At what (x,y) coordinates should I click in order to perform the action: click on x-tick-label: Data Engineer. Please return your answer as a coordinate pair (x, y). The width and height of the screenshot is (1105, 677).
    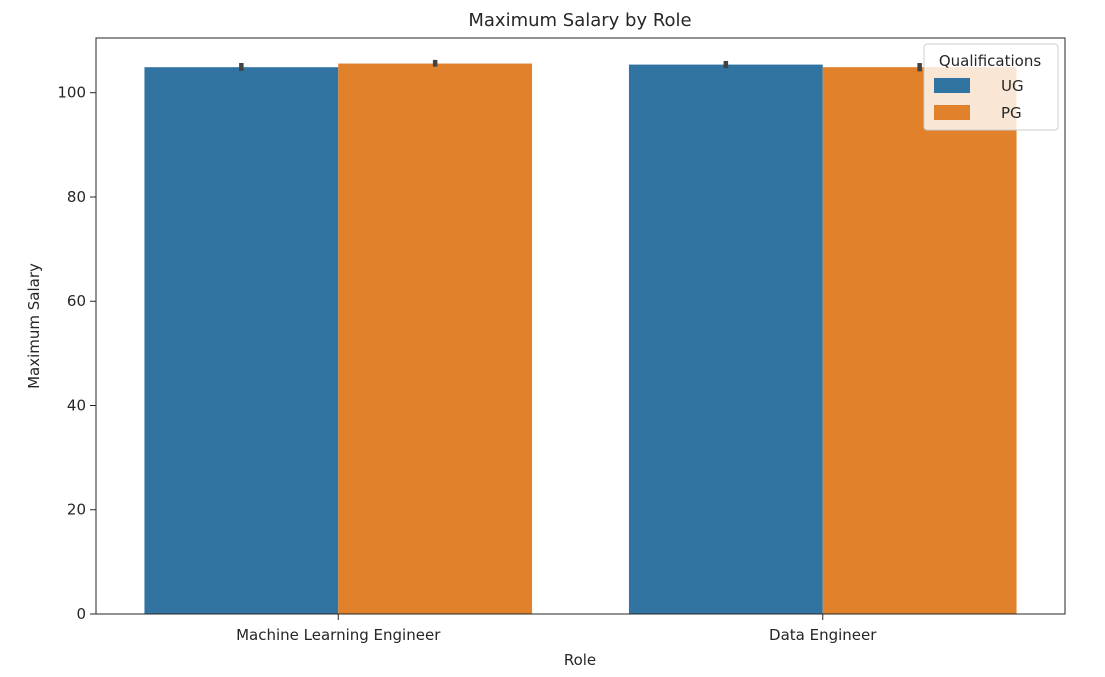
    Looking at the image, I should click on (823, 635).